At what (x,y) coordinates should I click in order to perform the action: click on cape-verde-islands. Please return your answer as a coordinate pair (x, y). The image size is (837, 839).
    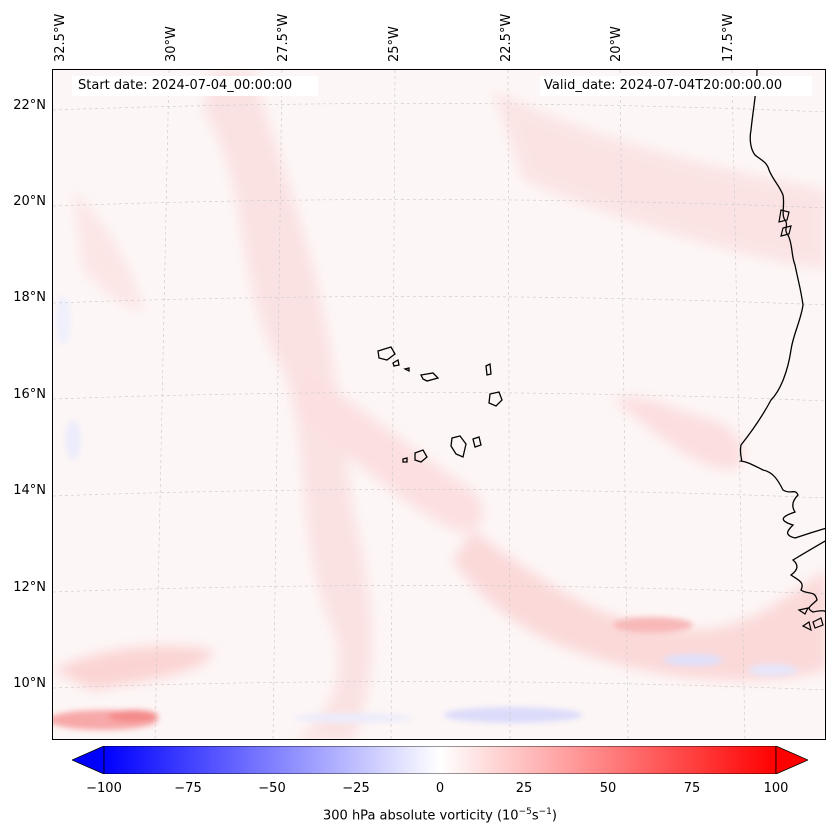
    Looking at the image, I should click on (440, 404).